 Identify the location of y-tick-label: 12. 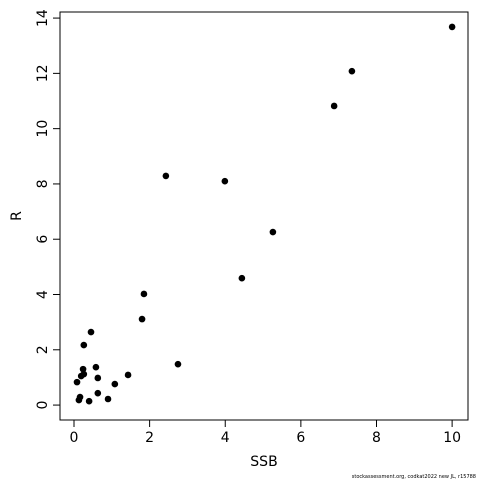
(43, 73).